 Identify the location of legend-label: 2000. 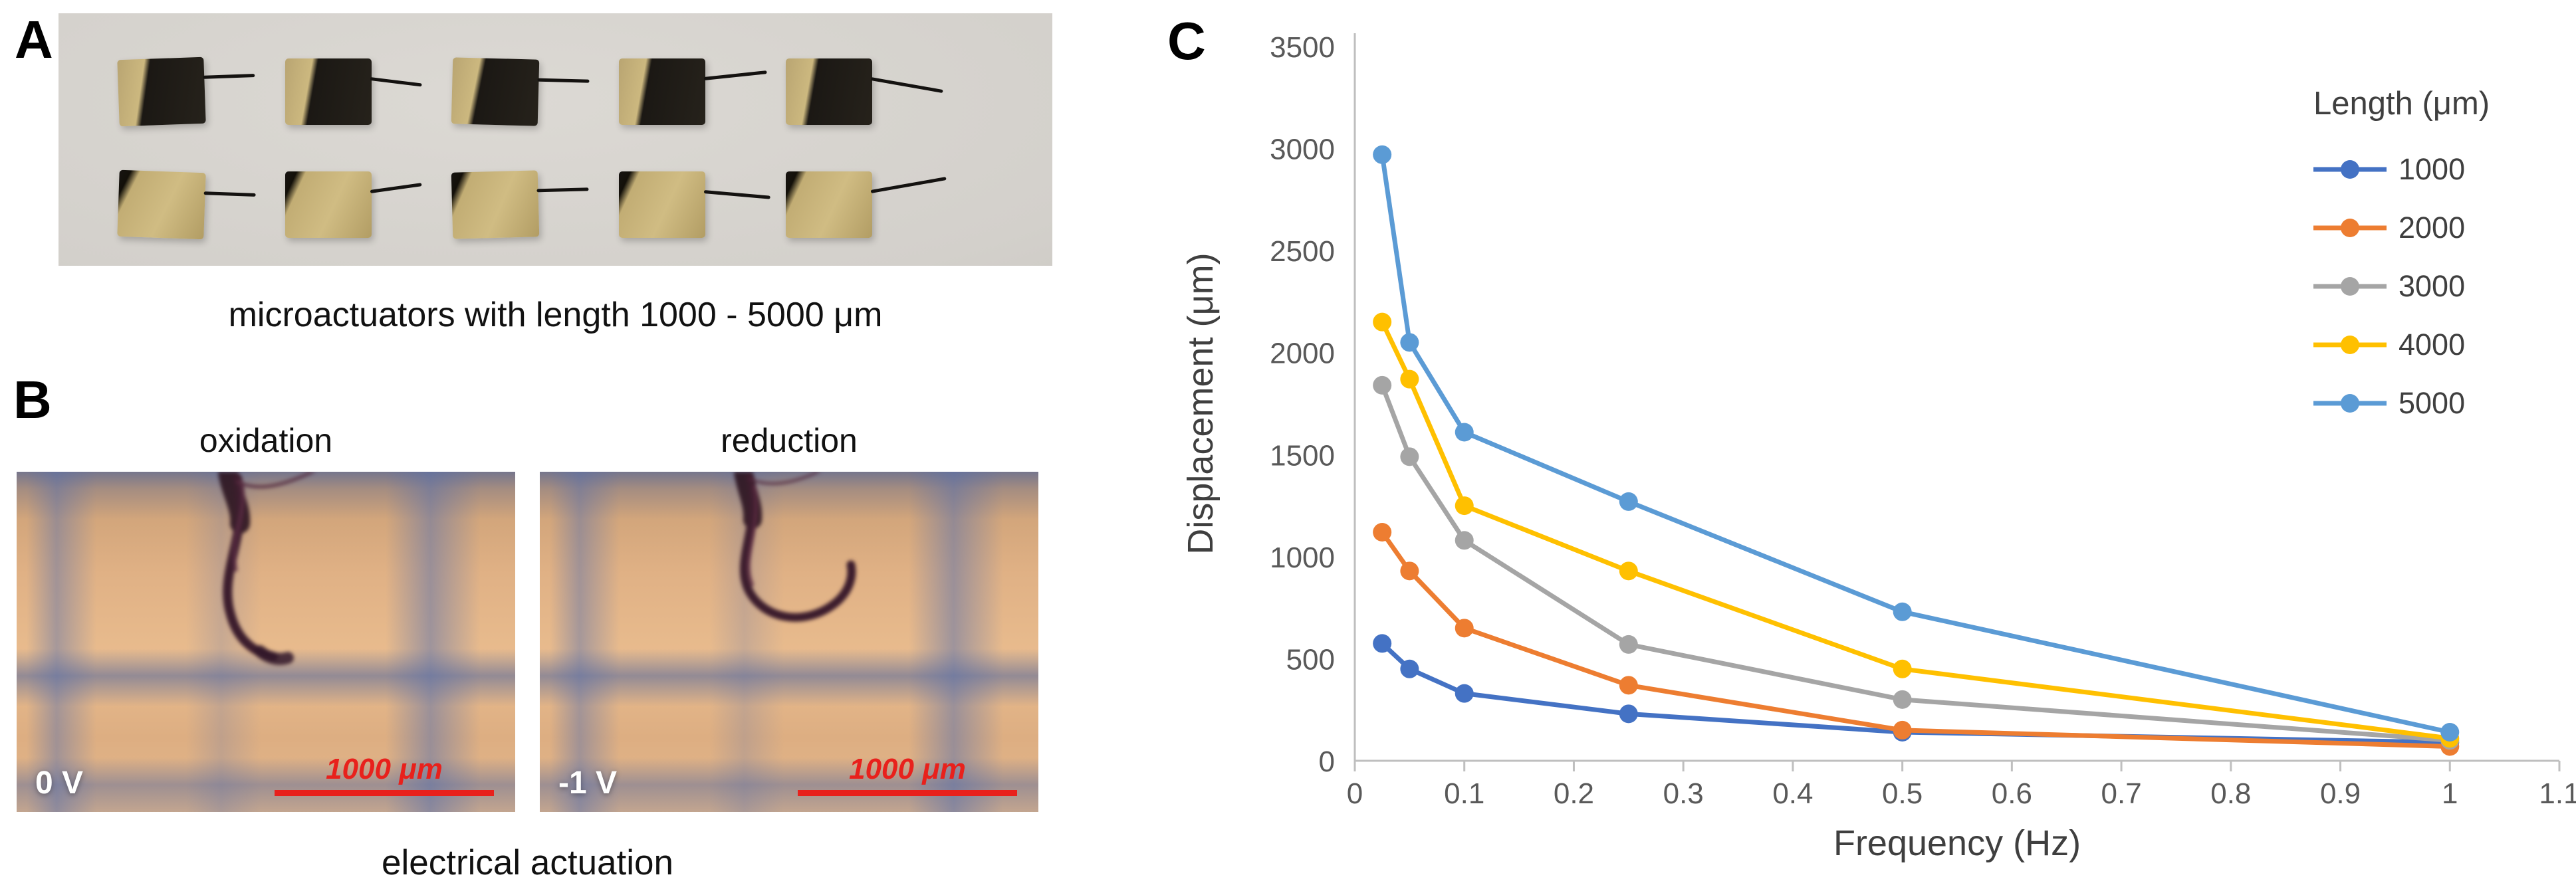
(2432, 228).